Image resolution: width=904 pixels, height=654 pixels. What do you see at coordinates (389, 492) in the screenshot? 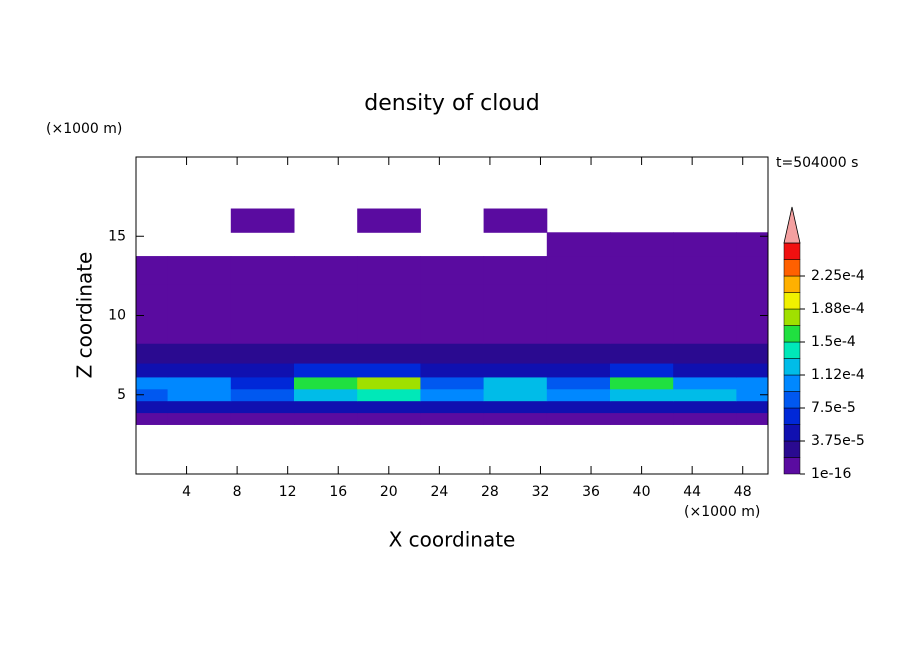
I see `x-tick-label: 20` at bounding box center [389, 492].